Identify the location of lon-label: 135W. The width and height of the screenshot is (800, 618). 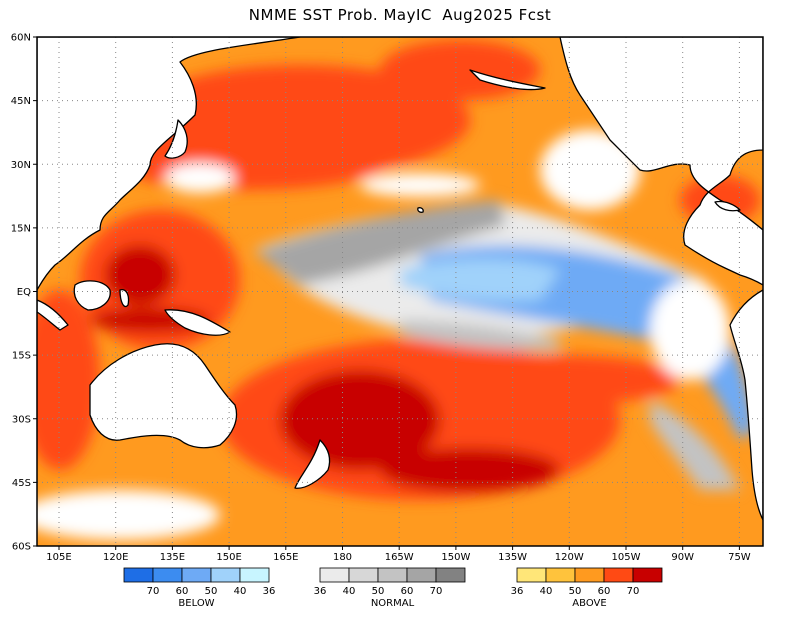
(512, 557).